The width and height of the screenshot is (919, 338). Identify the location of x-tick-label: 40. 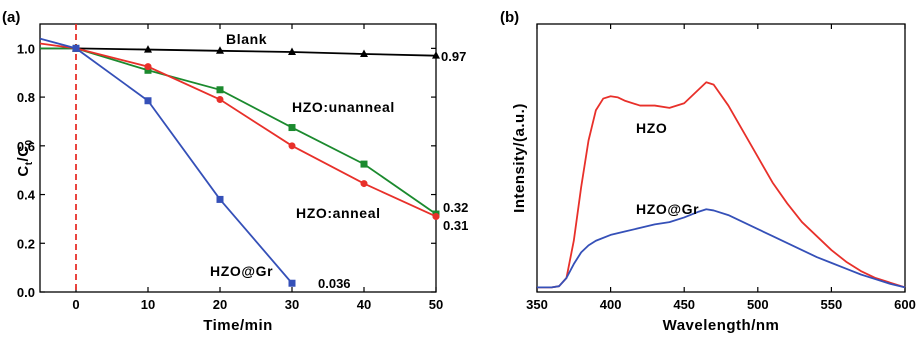
(364, 304).